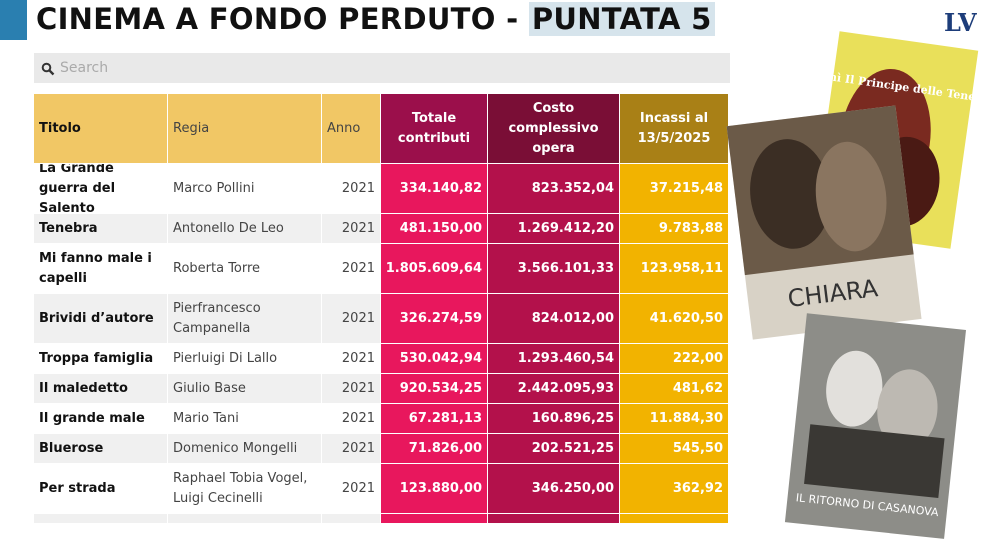 This screenshot has width=982, height=539. What do you see at coordinates (245, 389) in the screenshot?
I see `table-cell: Giulio Base` at bounding box center [245, 389].